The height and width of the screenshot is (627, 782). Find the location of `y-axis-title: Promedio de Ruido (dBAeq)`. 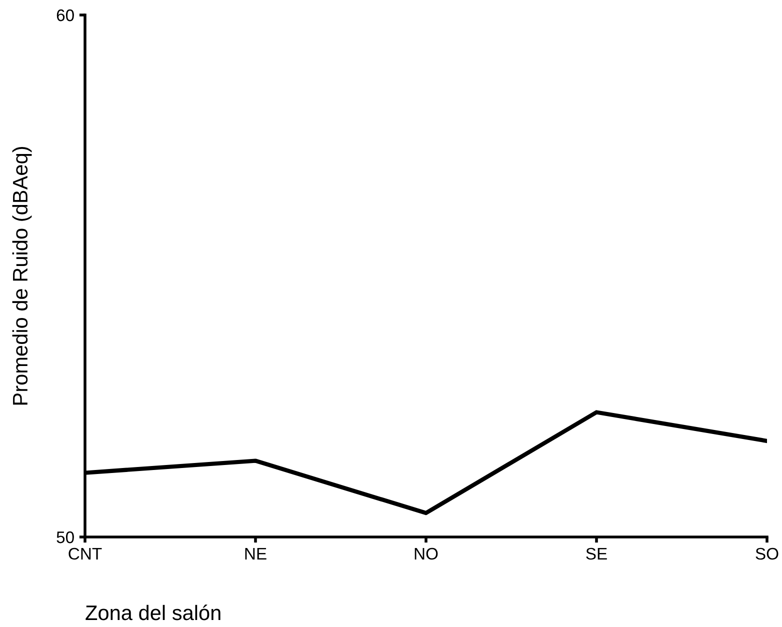

y-axis-title: Promedio de Ruido (dBAeq) is located at coordinates (22, 276).